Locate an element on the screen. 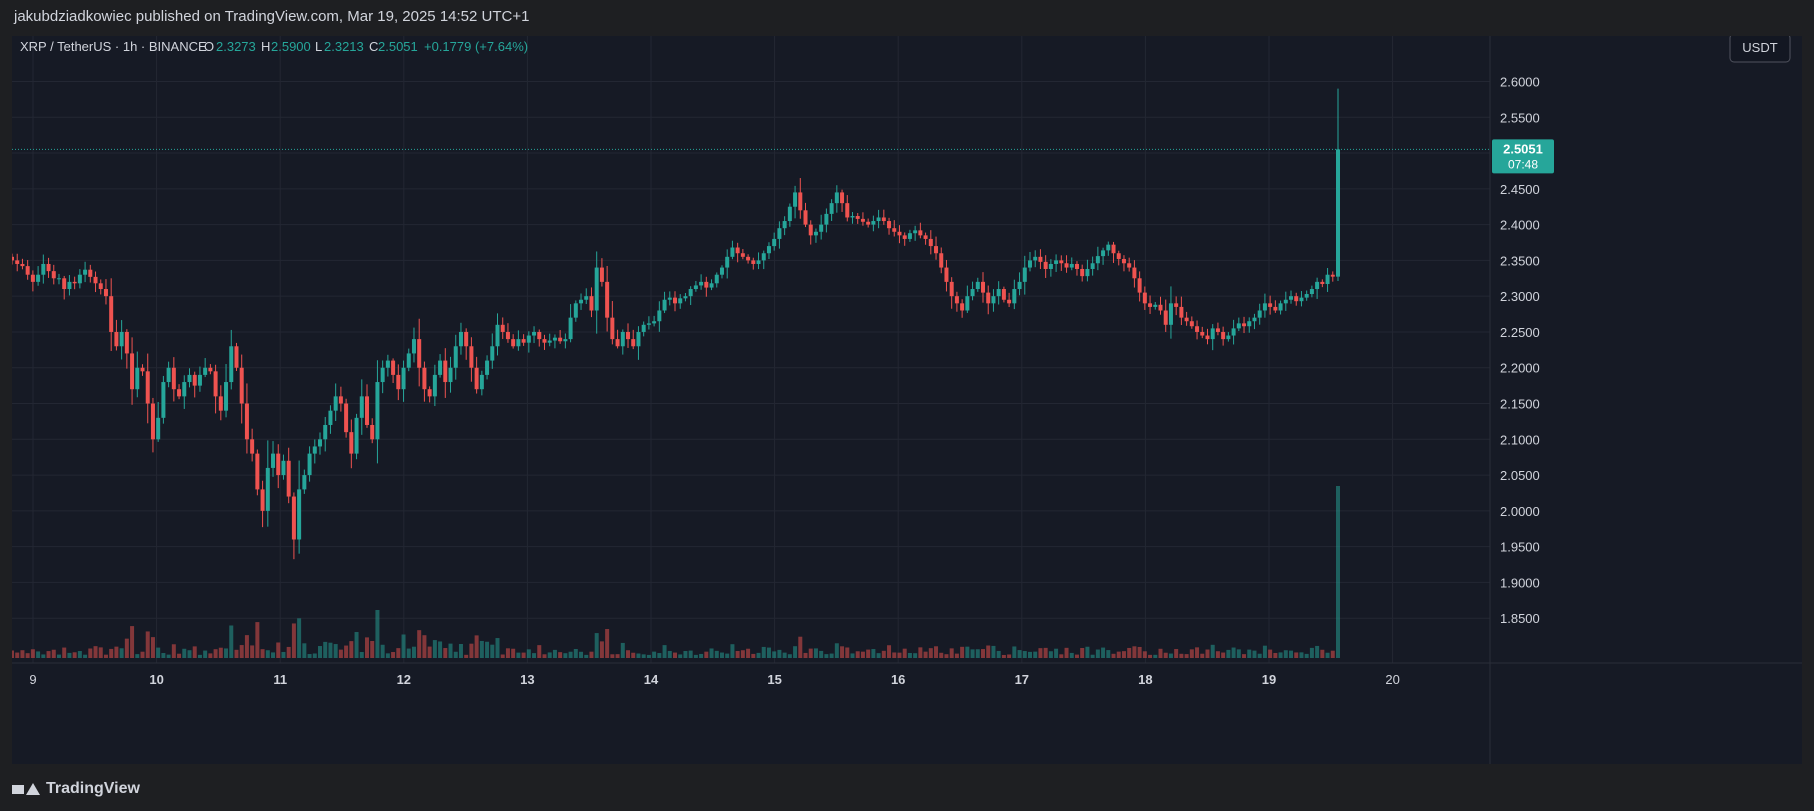 The height and width of the screenshot is (811, 1814). footer-brand: TradingView is located at coordinates (93, 788).